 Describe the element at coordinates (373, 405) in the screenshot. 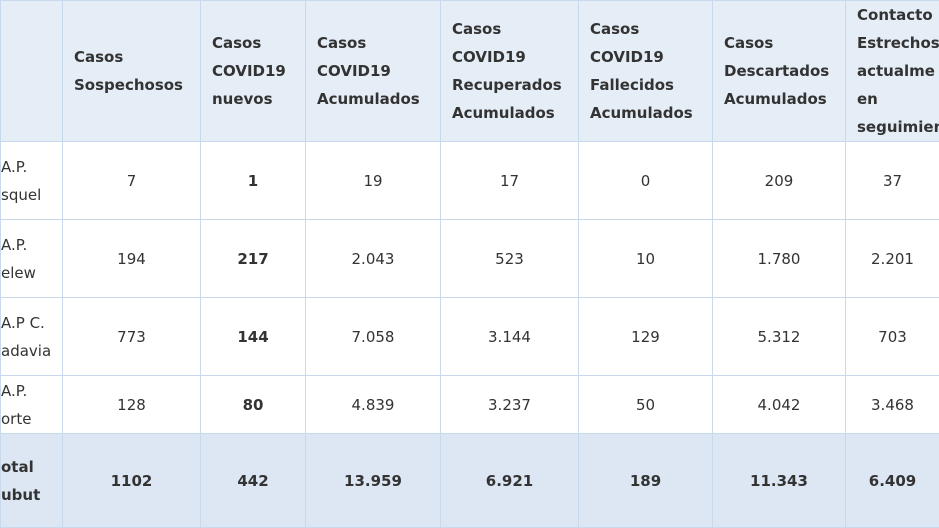

I see `cell: 4.839` at that location.